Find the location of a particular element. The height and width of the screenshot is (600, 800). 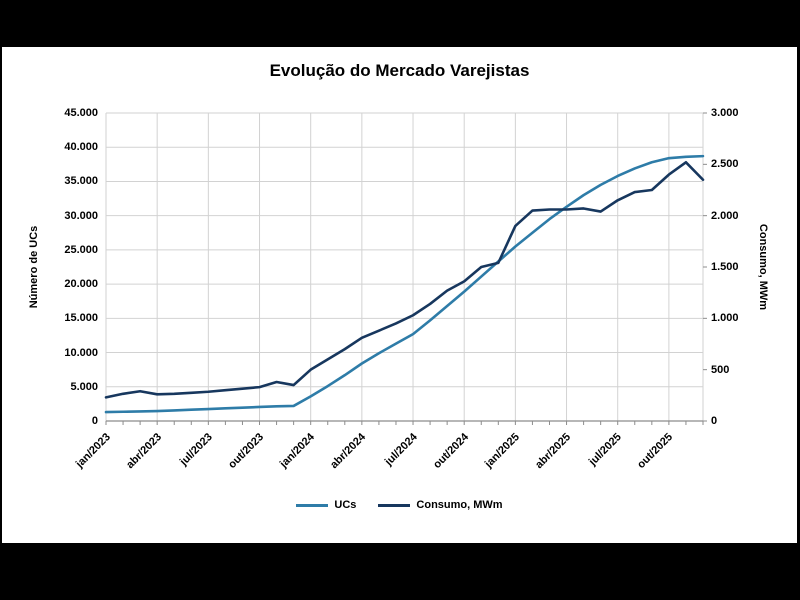

y-axis-left-tick-label: 5.000 is located at coordinates (84, 386).